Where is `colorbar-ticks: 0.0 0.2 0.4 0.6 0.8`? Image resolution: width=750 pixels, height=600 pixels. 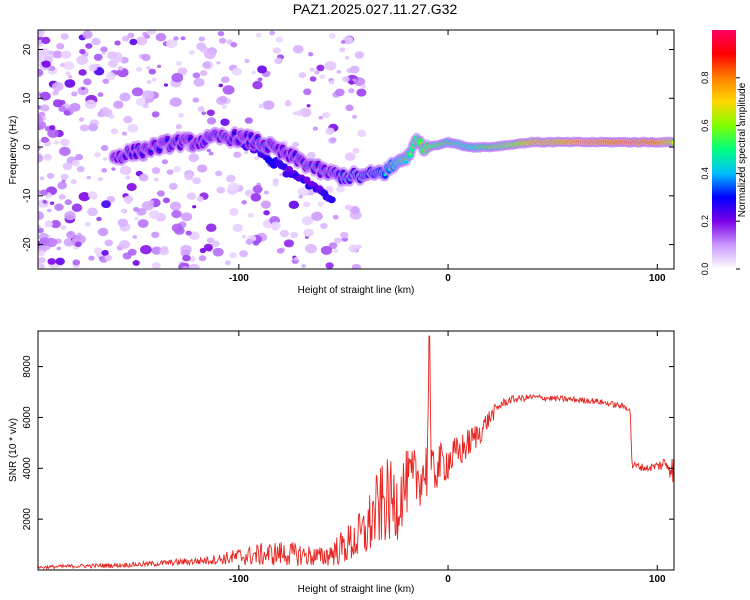 colorbar-ticks: 0.0 0.2 0.4 0.6 0.8 is located at coordinates (720, 173).